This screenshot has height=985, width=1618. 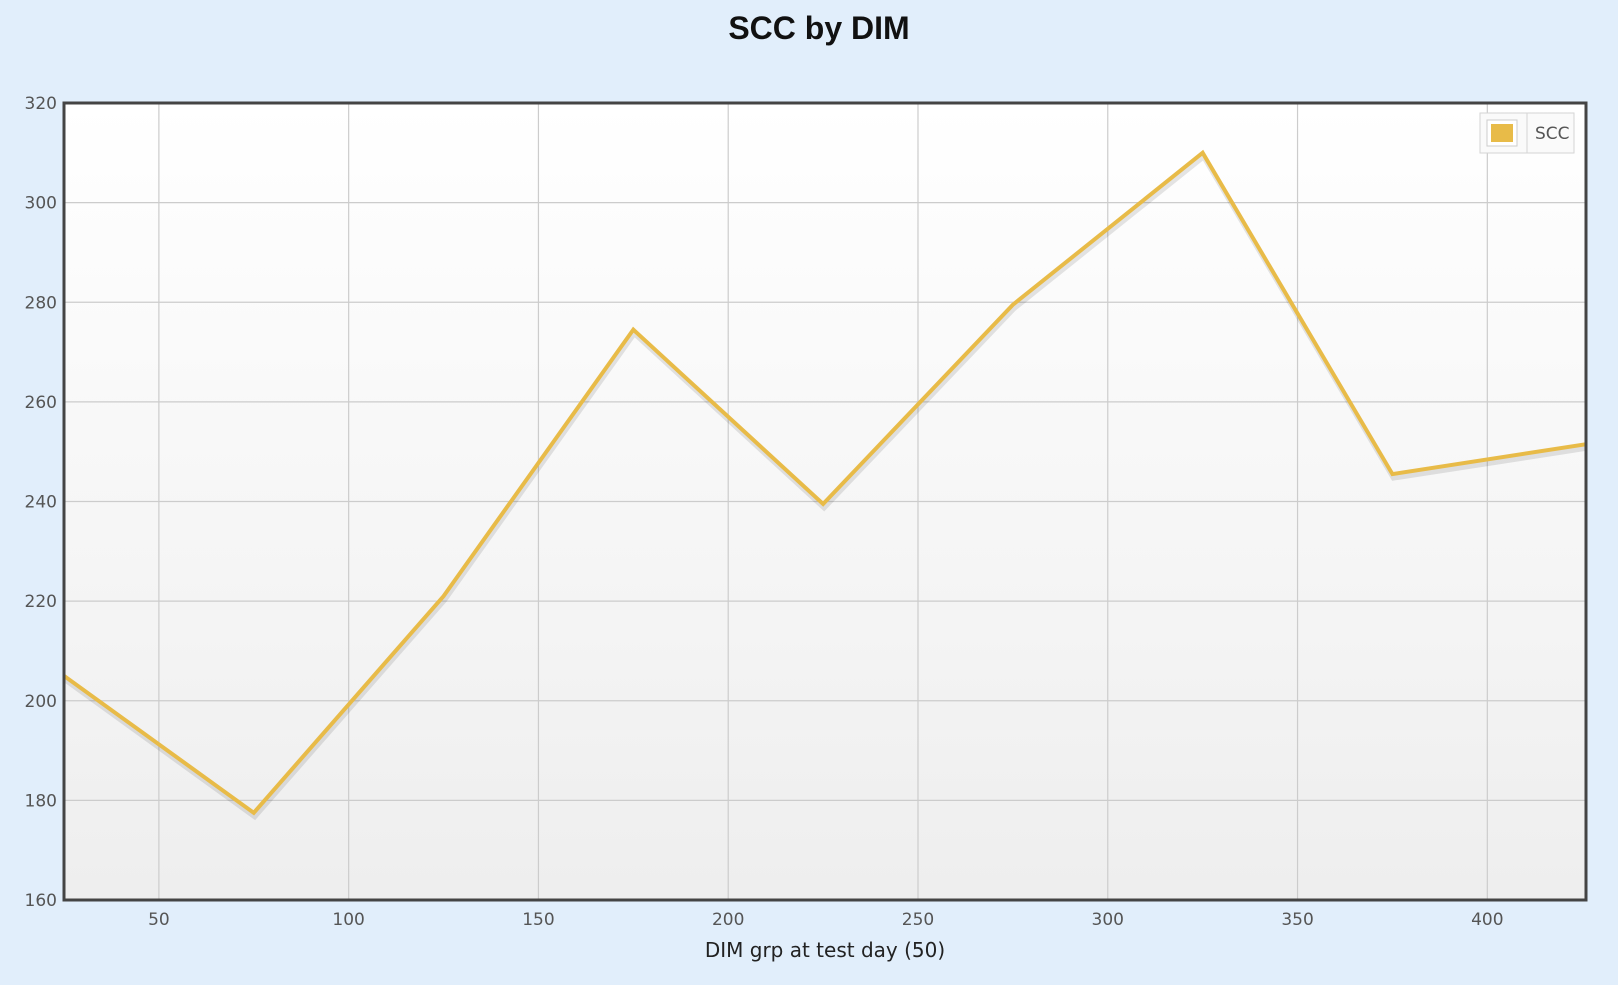 What do you see at coordinates (41, 602) in the screenshot?
I see `y-tick-label: 220` at bounding box center [41, 602].